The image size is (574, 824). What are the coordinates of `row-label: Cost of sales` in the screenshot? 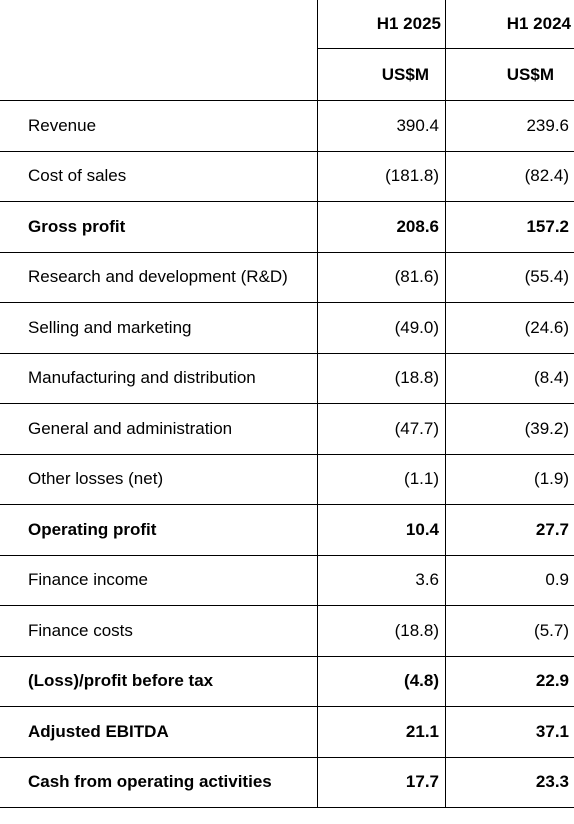 It's located at (77, 176).